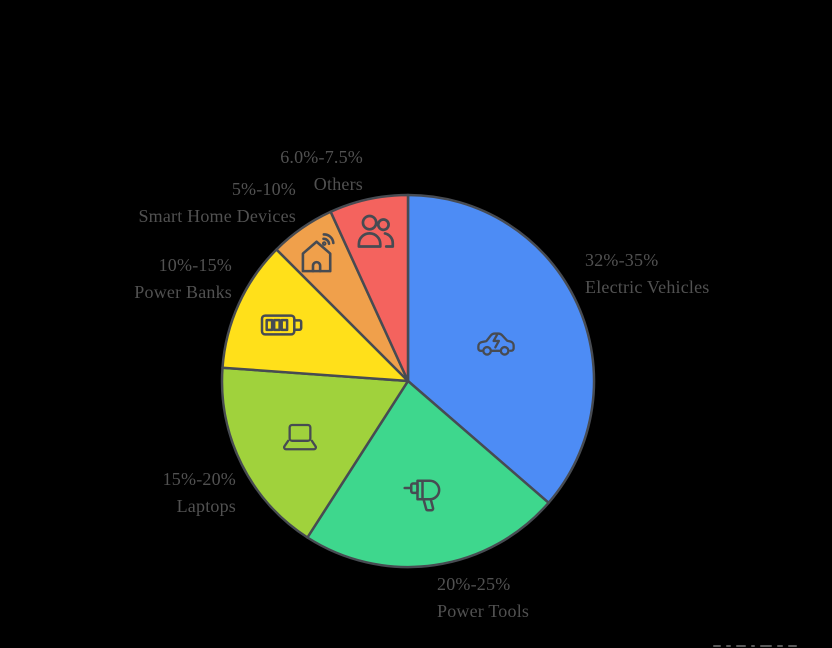  I want to click on label-range: 10%-15%, so click(195, 265).